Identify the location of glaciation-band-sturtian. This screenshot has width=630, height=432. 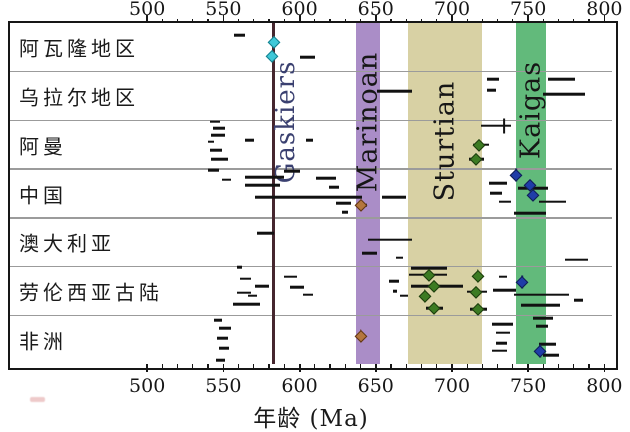
(445, 193).